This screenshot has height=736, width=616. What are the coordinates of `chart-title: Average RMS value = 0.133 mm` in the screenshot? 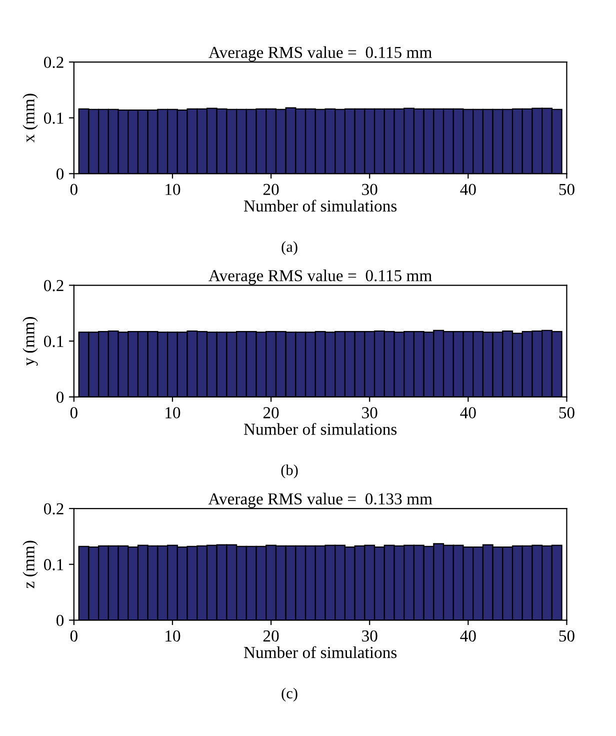 It's located at (320, 500).